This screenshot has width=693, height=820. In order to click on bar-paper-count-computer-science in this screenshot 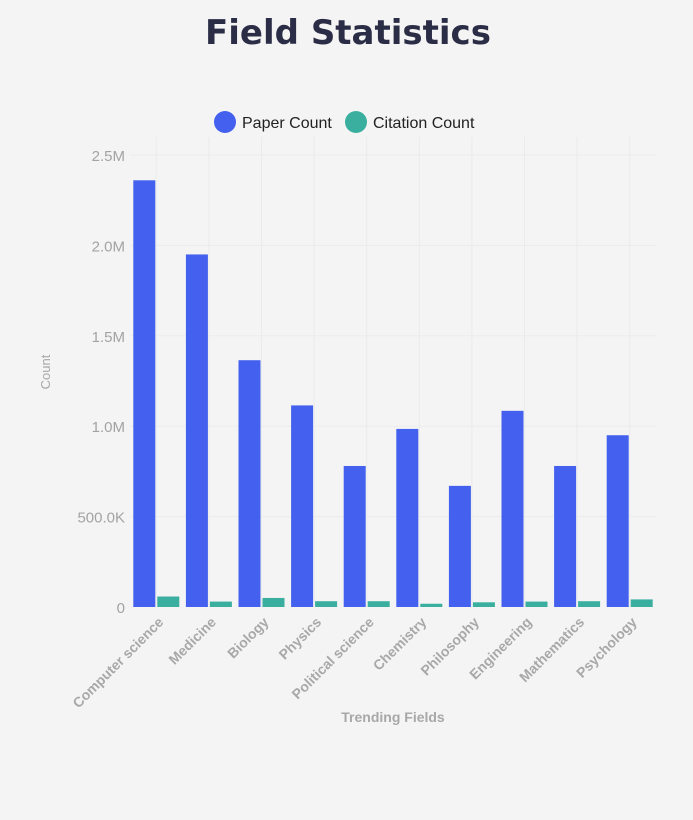, I will do `click(144, 393)`.